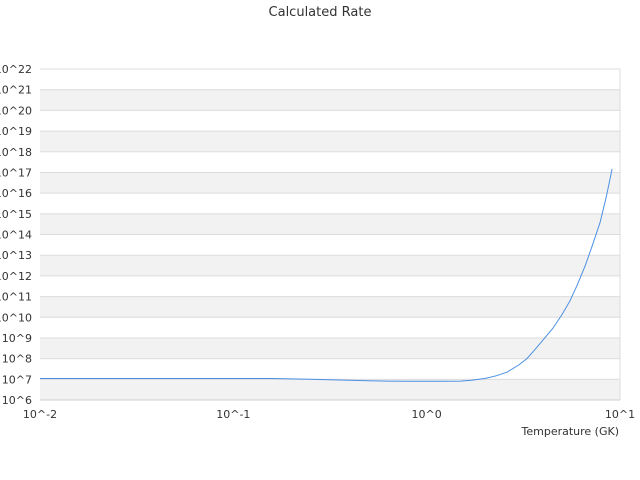 This screenshot has width=640, height=480. I want to click on y-tick-label: 10^9, so click(17, 338).